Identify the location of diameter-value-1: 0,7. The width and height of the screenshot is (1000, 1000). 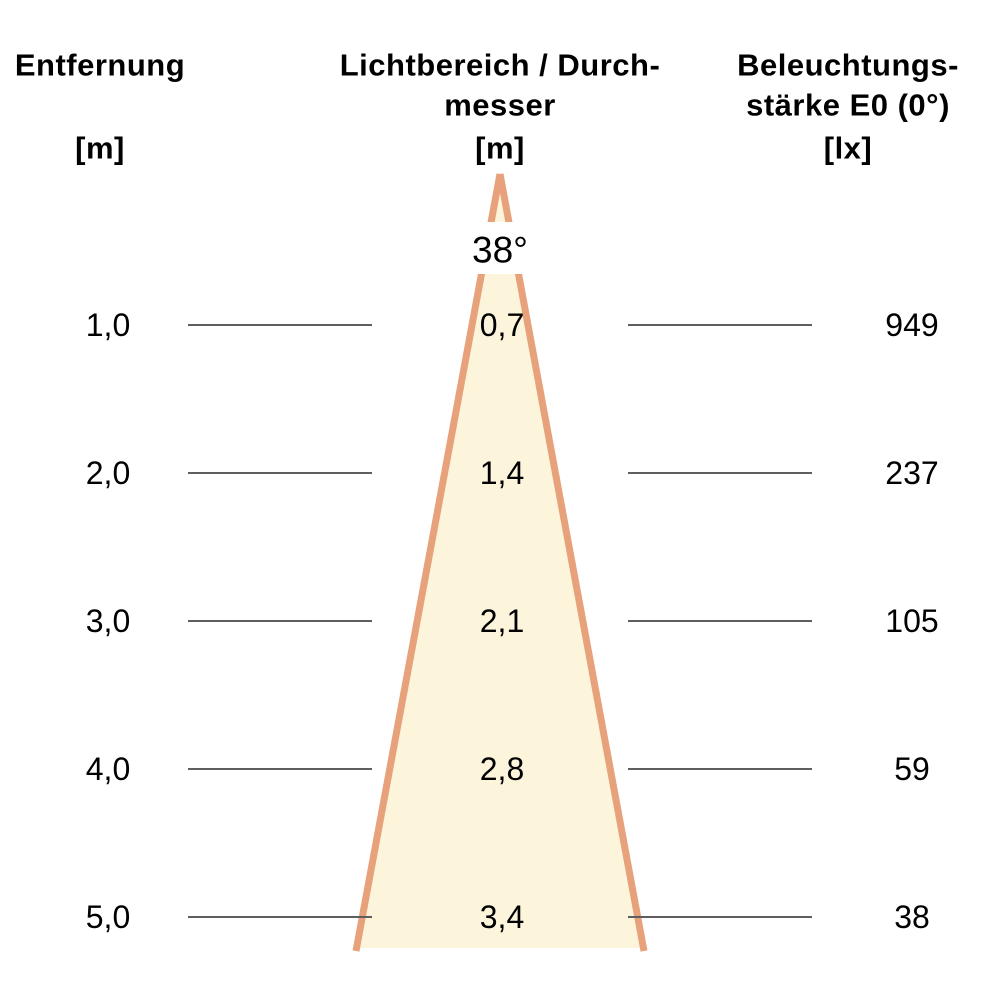
(502, 325).